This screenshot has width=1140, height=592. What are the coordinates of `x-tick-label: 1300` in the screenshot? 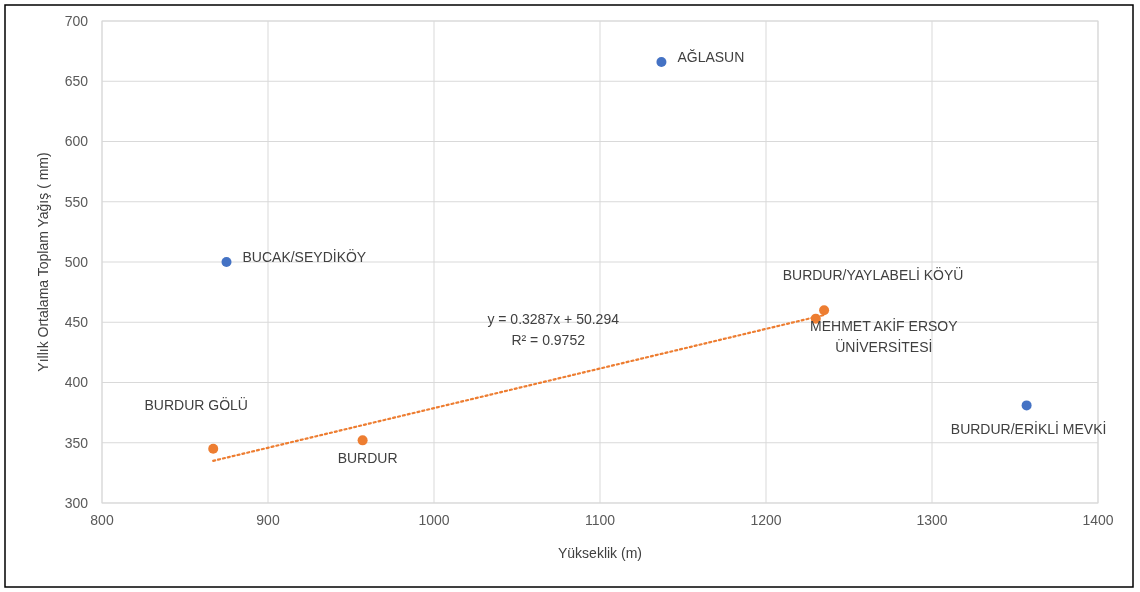 It's located at (932, 520).